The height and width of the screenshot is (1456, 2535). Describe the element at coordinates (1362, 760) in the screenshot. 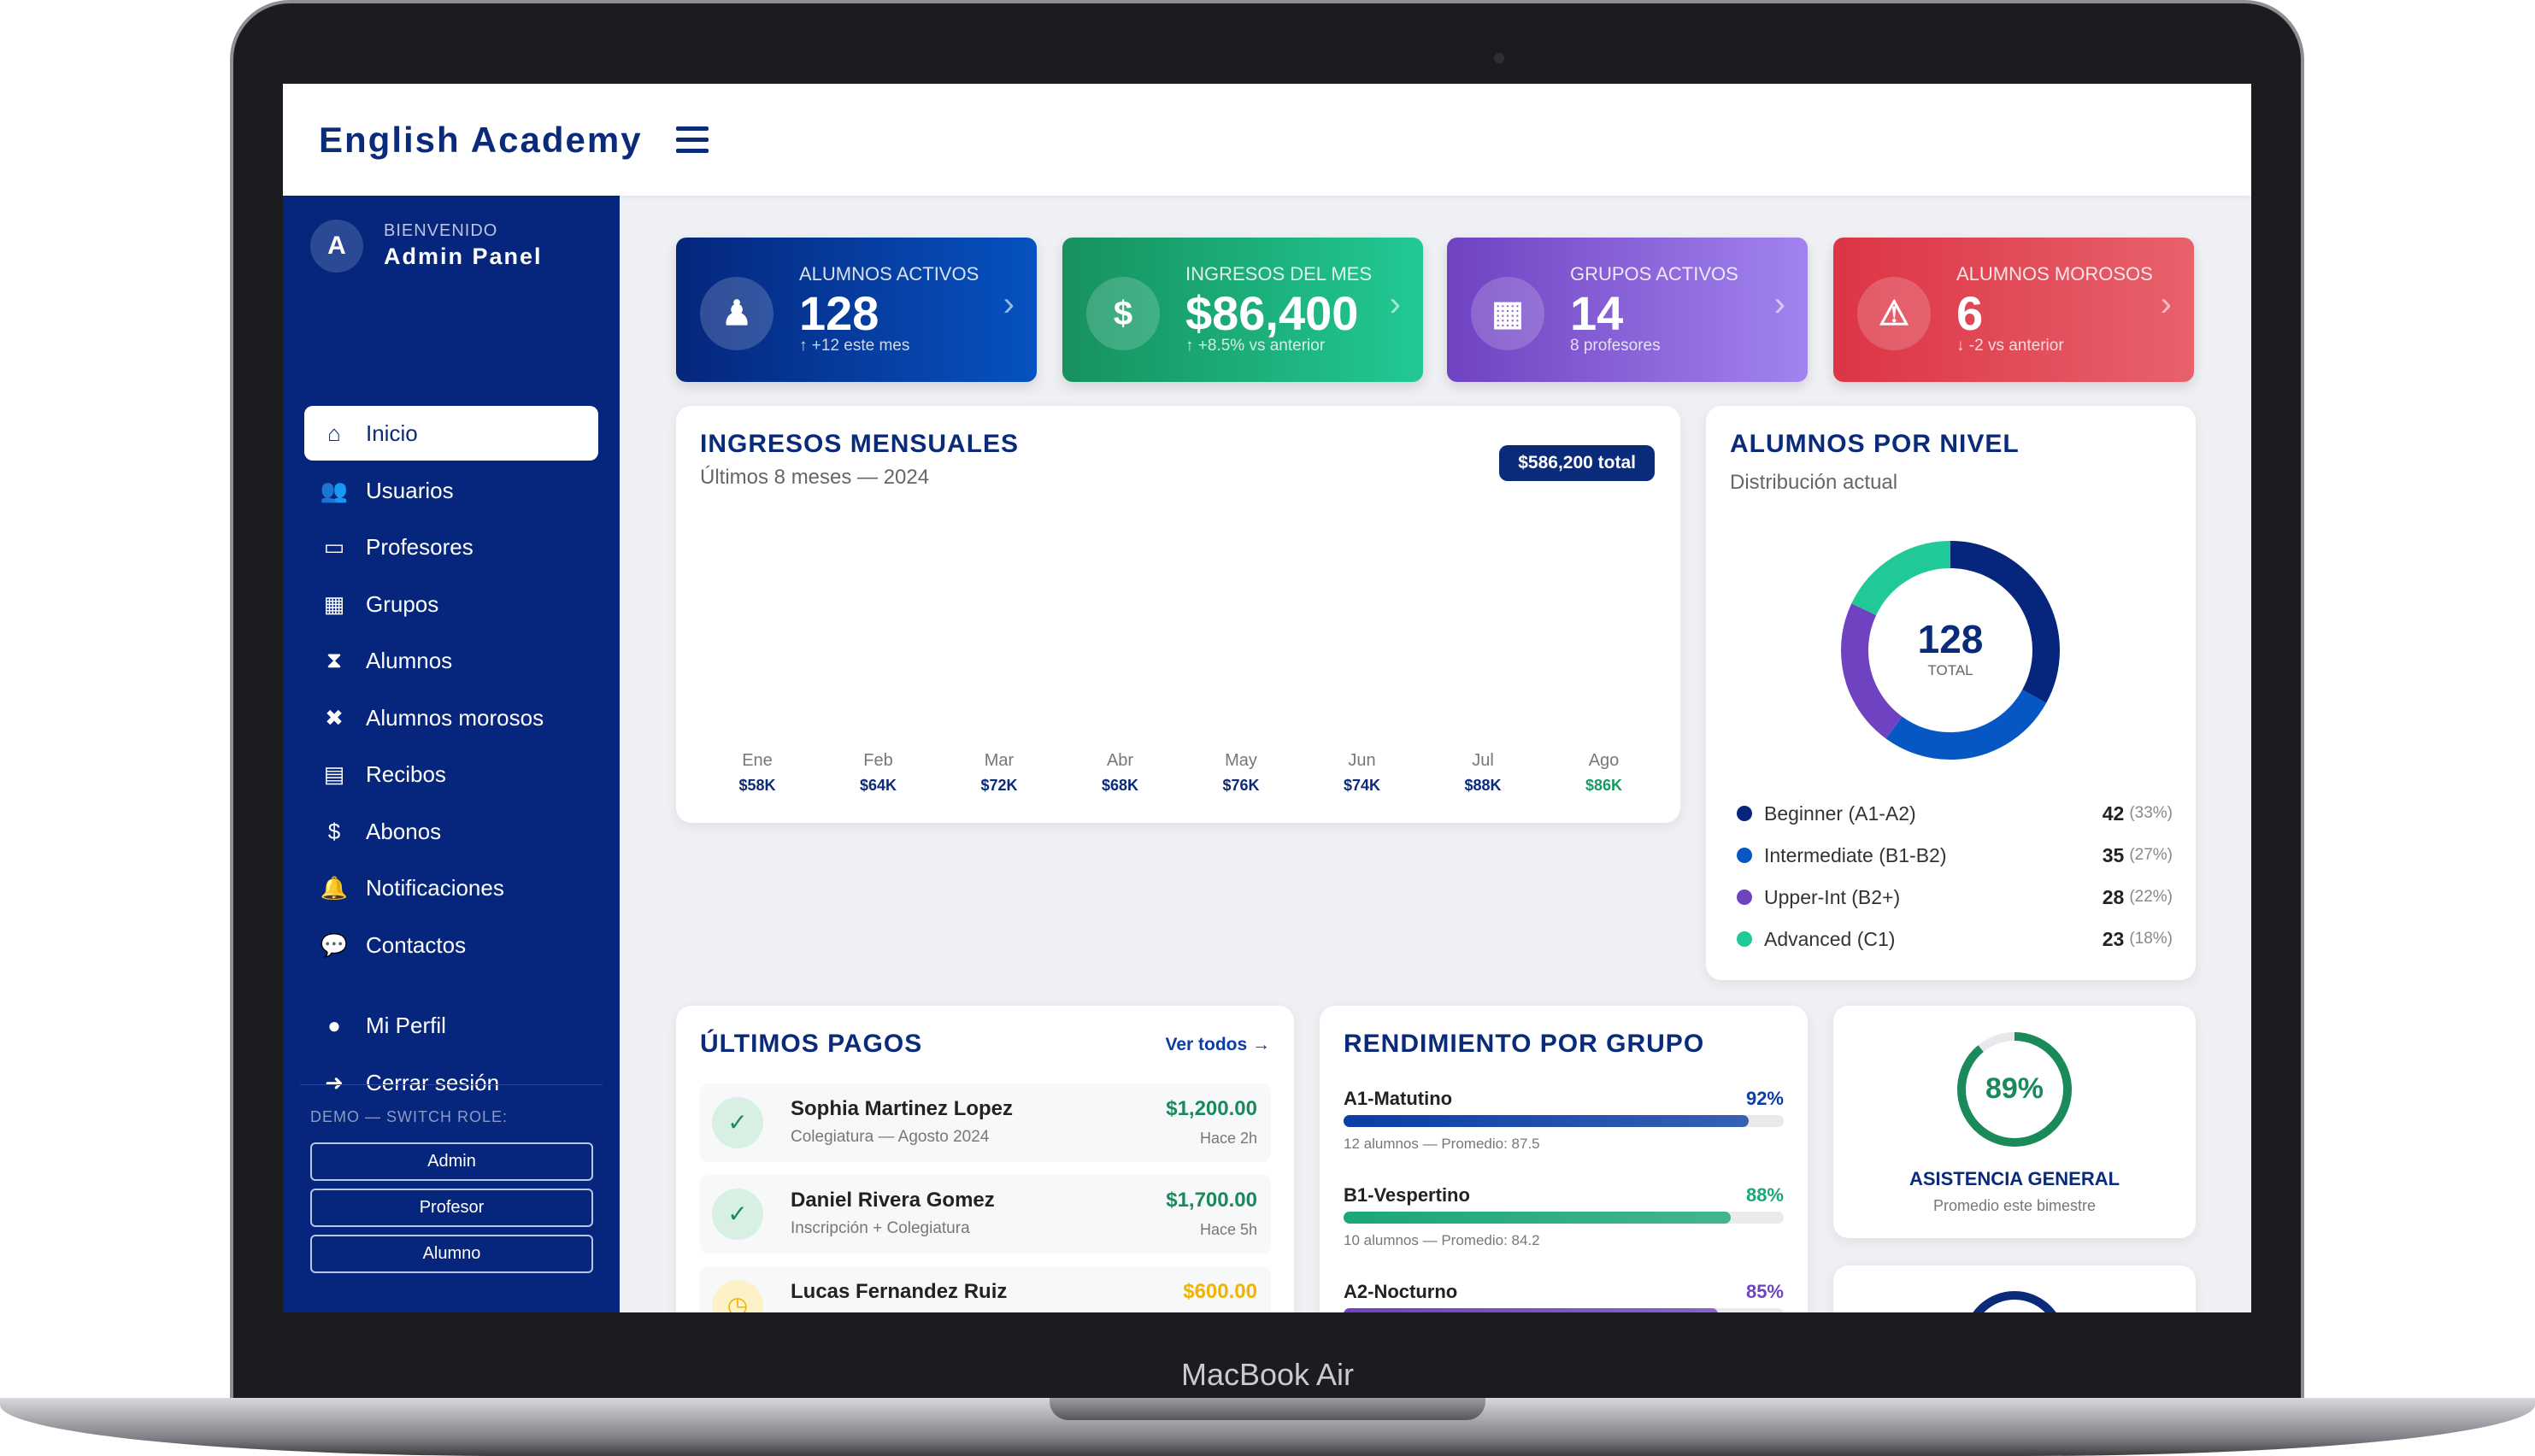

I see `x-tick-label: Jun` at that location.